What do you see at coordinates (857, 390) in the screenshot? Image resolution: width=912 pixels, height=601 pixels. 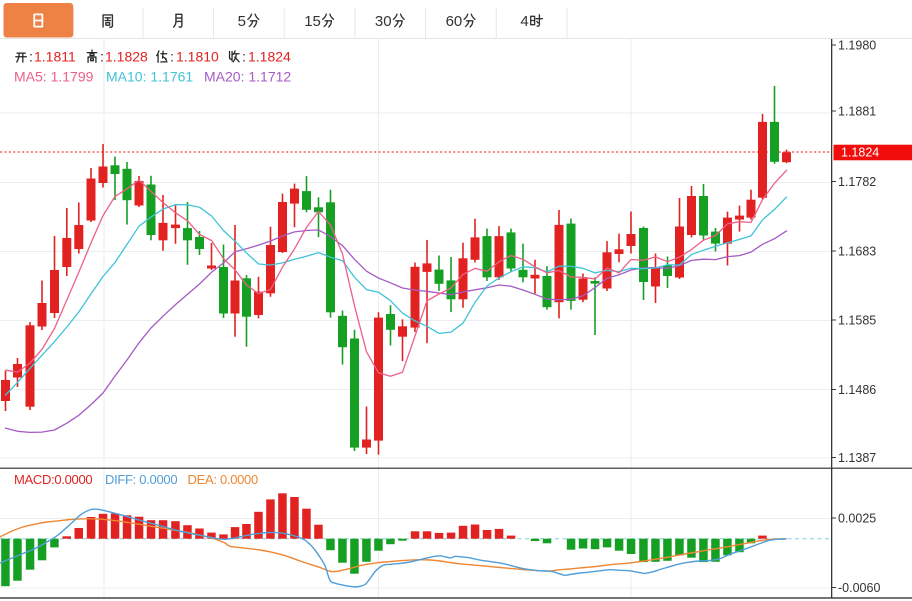 I see `svg-text: 1.1486` at bounding box center [857, 390].